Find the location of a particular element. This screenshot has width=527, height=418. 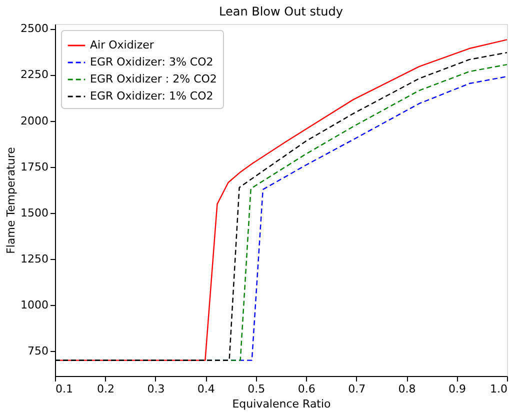

x-tick-label: 0.7 is located at coordinates (357, 389).